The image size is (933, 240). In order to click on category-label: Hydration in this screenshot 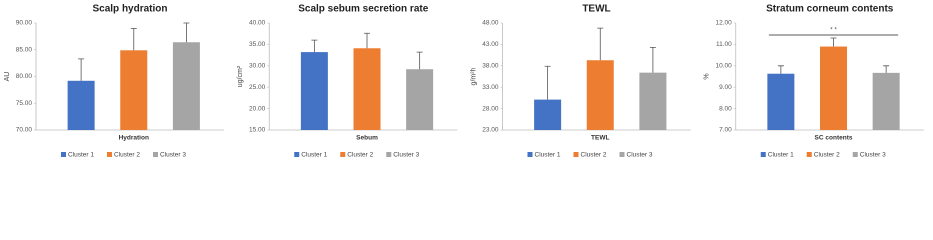, I will do `click(134, 138)`.